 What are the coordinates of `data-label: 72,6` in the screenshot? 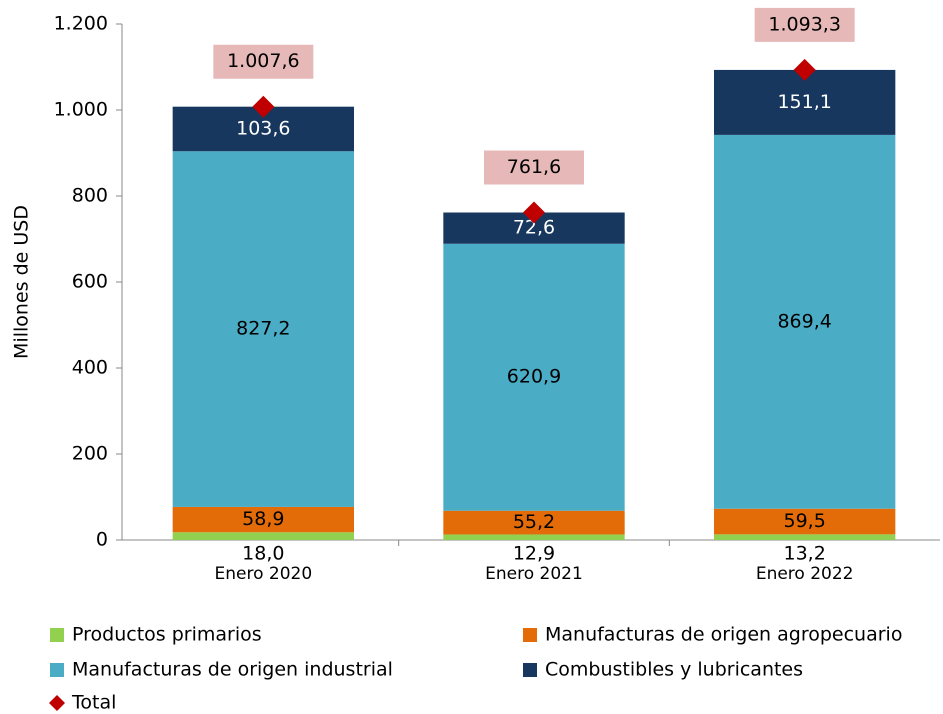 It's located at (534, 228).